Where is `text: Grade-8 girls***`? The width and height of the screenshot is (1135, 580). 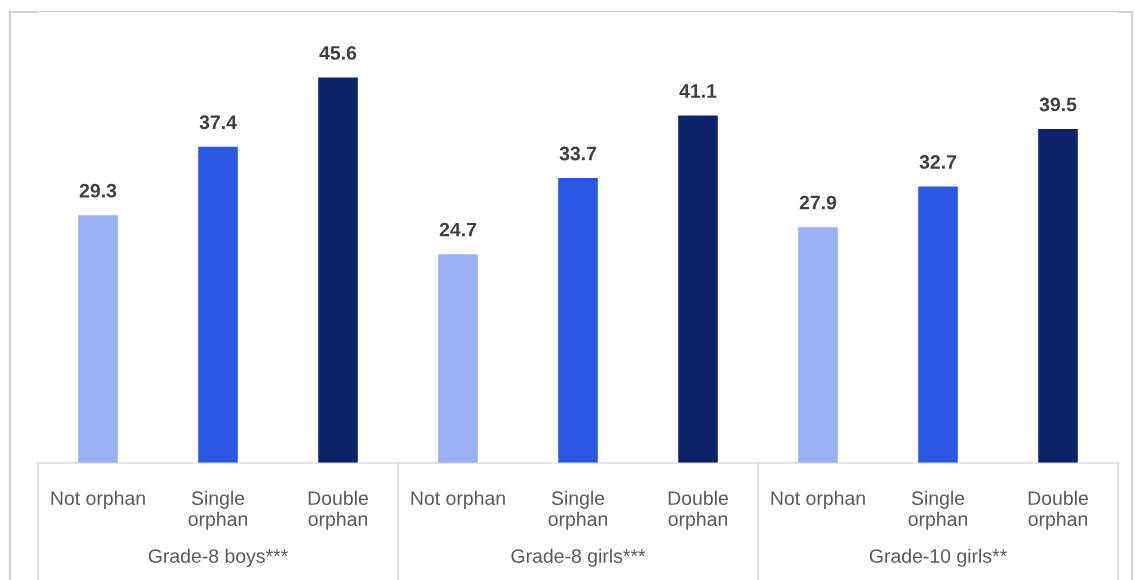 text: Grade-8 girls*** is located at coordinates (578, 557).